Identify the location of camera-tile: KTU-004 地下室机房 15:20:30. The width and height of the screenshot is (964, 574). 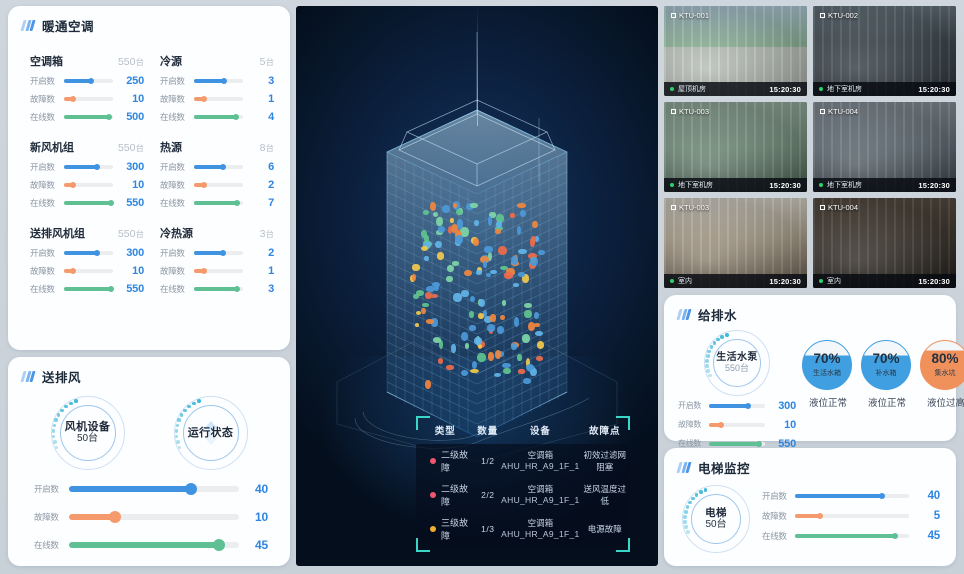
(884, 147).